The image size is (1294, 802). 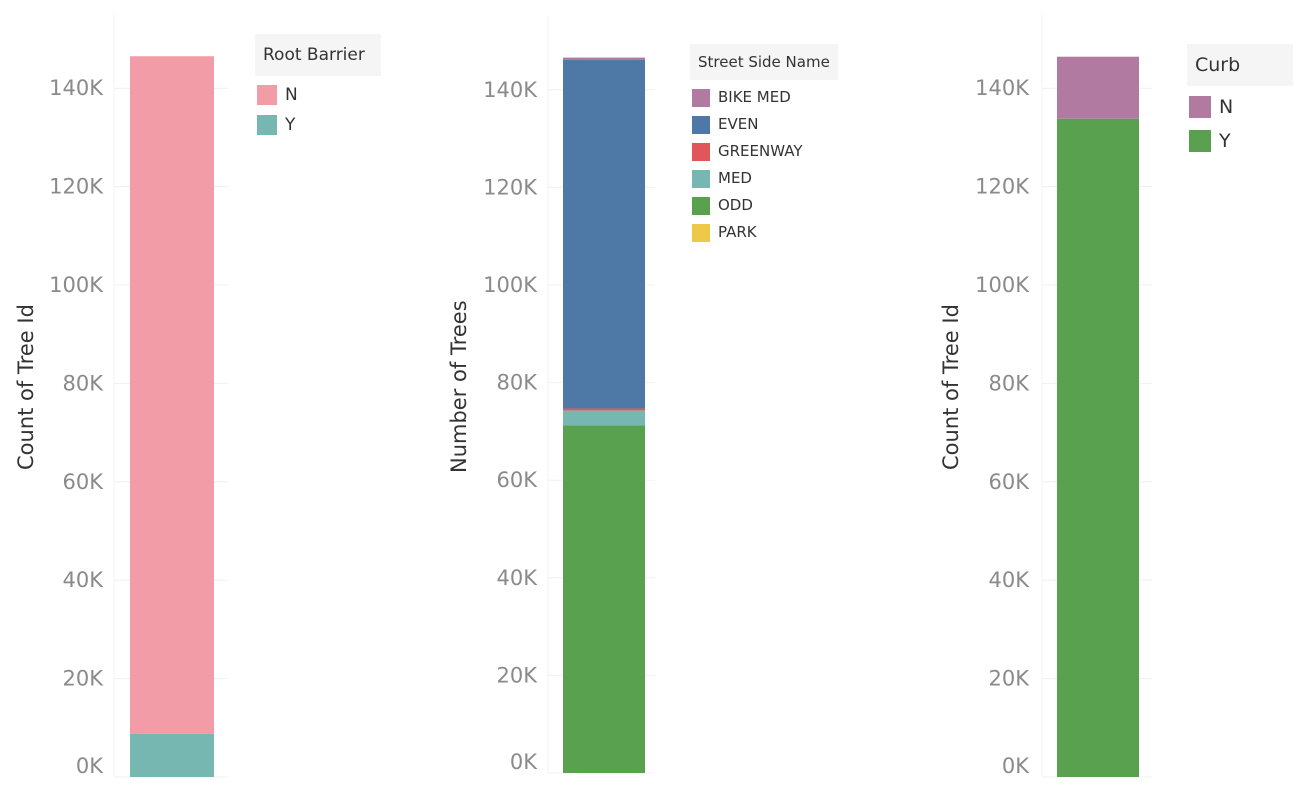 What do you see at coordinates (604, 409) in the screenshot?
I see `bar-segment-greenway` at bounding box center [604, 409].